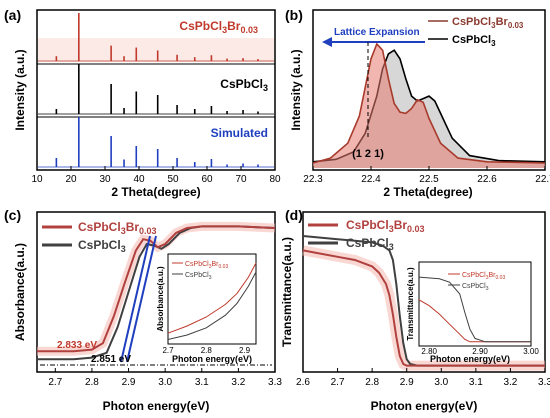 This screenshot has width=550, height=418. I want to click on panel-c-traces, so click(156, 291).